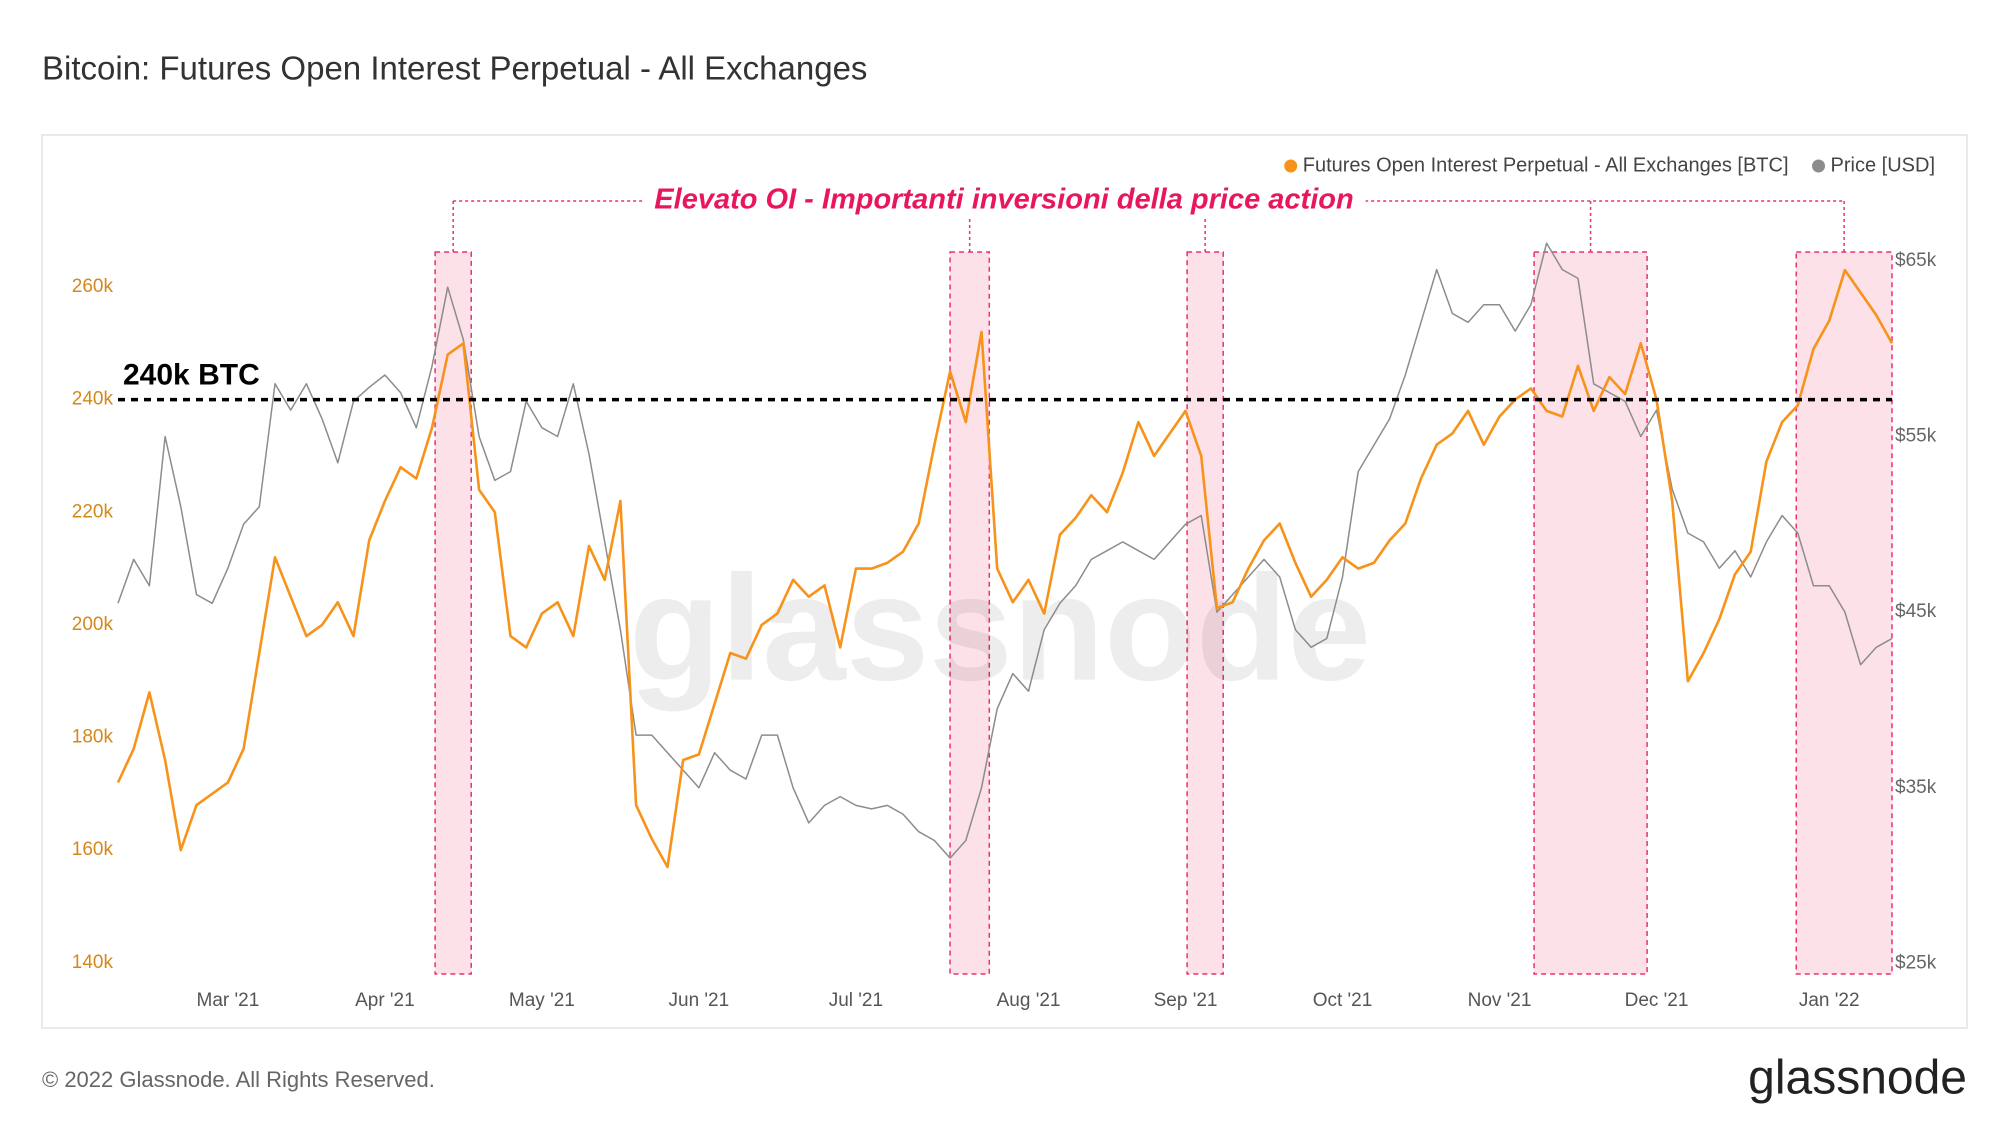  What do you see at coordinates (1829, 1000) in the screenshot?
I see `x-tick-label: Jan '22` at bounding box center [1829, 1000].